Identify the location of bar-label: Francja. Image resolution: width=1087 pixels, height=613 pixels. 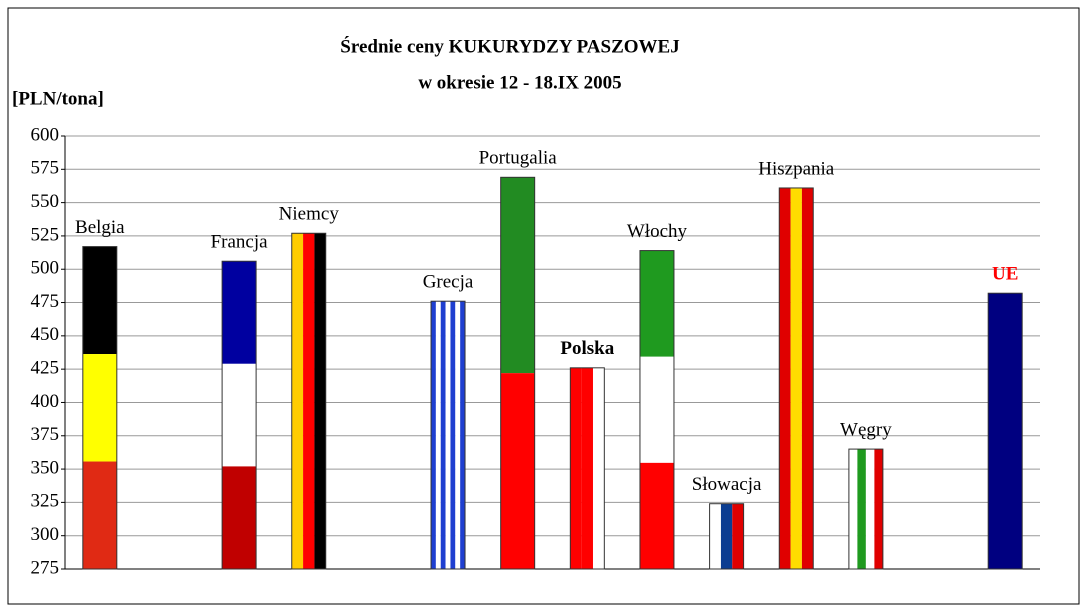
(240, 242).